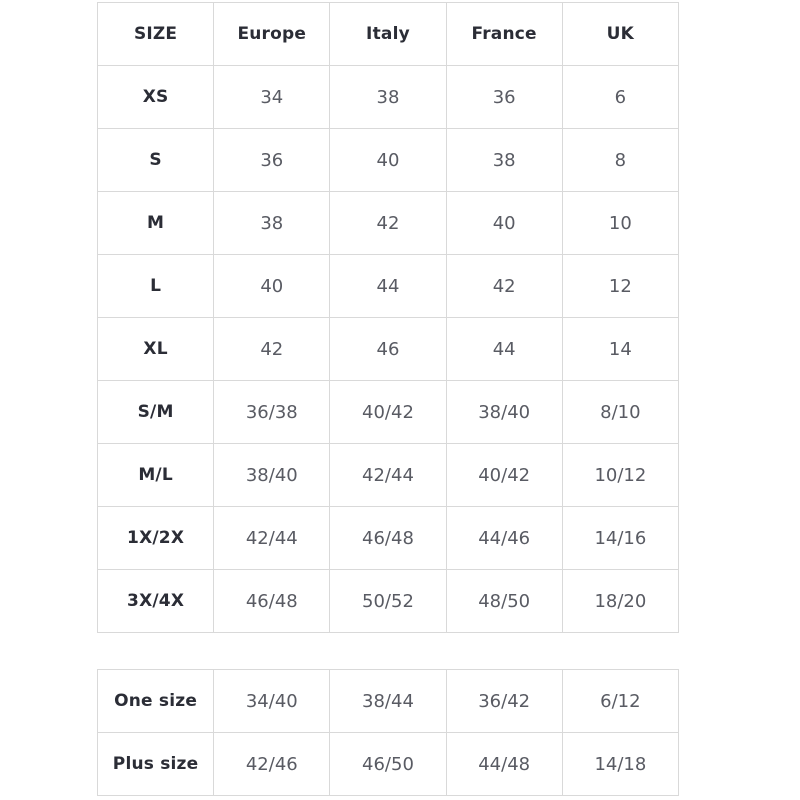 Image resolution: width=800 pixels, height=800 pixels. Describe the element at coordinates (620, 475) in the screenshot. I see `value-cell-uk: 10/12` at that location.